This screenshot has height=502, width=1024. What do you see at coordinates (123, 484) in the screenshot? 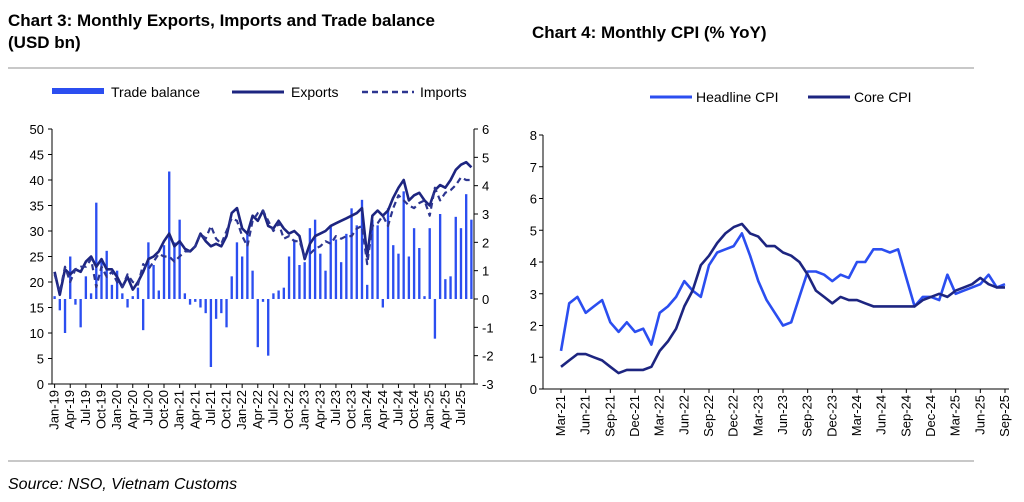
I see `source-note: Source: NSO, Vietnam Customs` at bounding box center [123, 484].